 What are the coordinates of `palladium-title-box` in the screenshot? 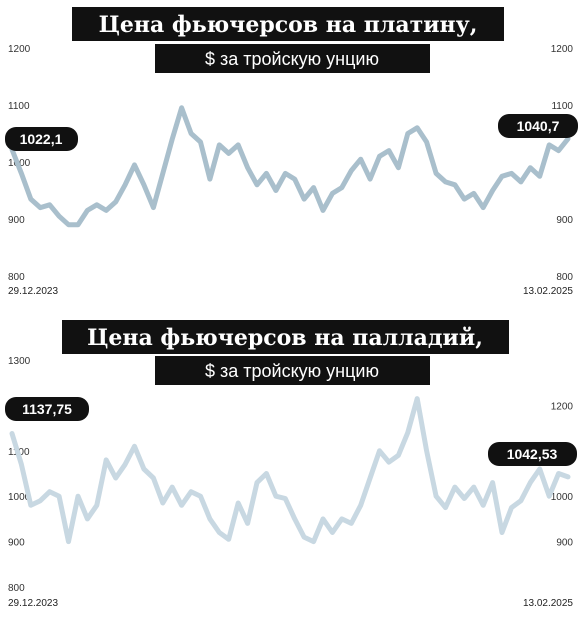 It's located at (285, 337).